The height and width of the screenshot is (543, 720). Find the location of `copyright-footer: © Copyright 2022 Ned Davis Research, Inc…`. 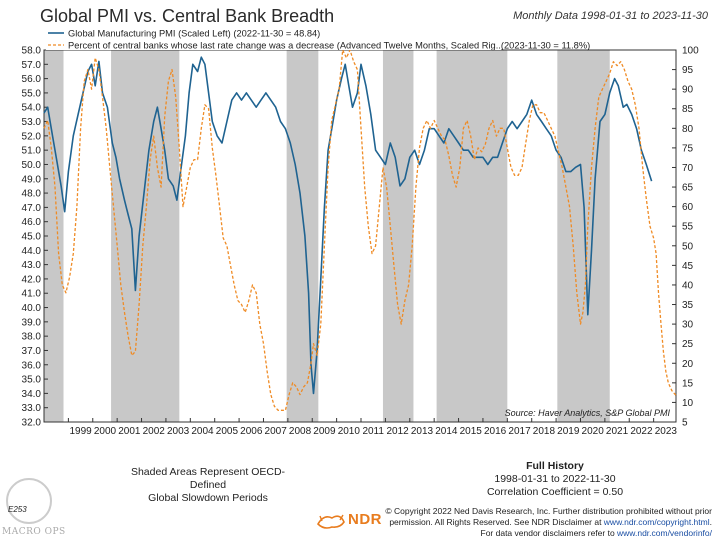

copyright-footer: © Copyright 2022 Ned Davis Research, Inc… is located at coordinates (548, 522).